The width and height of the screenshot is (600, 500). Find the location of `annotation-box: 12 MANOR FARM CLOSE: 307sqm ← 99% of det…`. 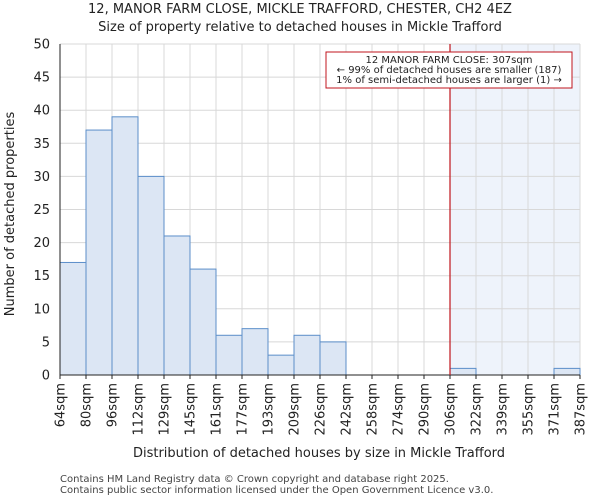

annotation-box: 12 MANOR FARM CLOSE: 307sqm ← 99% of det… is located at coordinates (449, 70).